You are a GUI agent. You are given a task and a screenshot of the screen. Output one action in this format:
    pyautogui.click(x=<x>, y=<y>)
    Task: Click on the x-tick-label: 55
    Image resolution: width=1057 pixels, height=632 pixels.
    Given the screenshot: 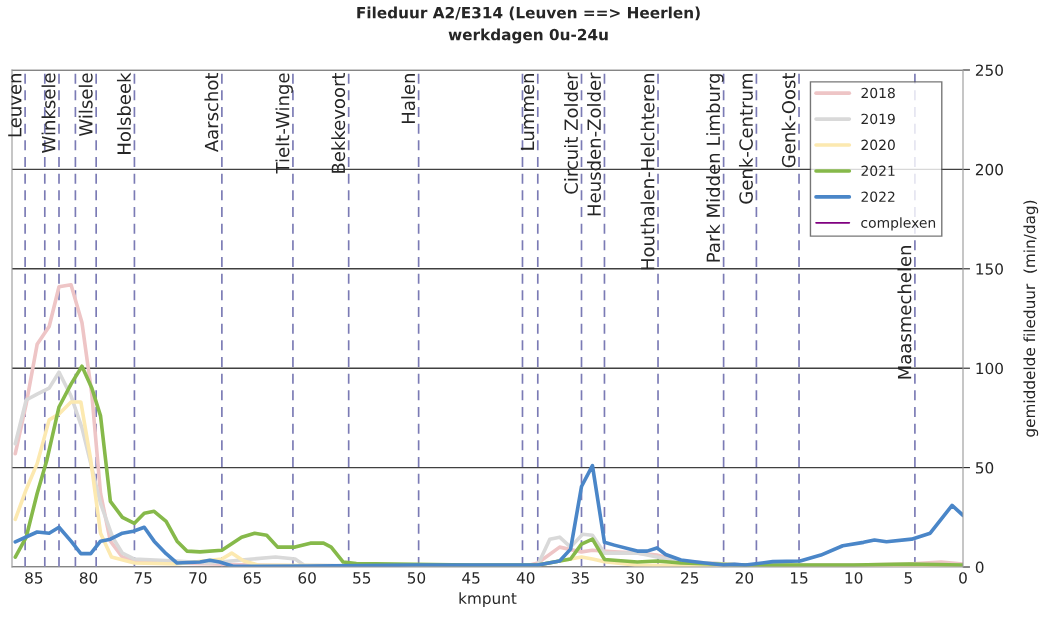 What is the action you would take?
    pyautogui.click(x=362, y=578)
    